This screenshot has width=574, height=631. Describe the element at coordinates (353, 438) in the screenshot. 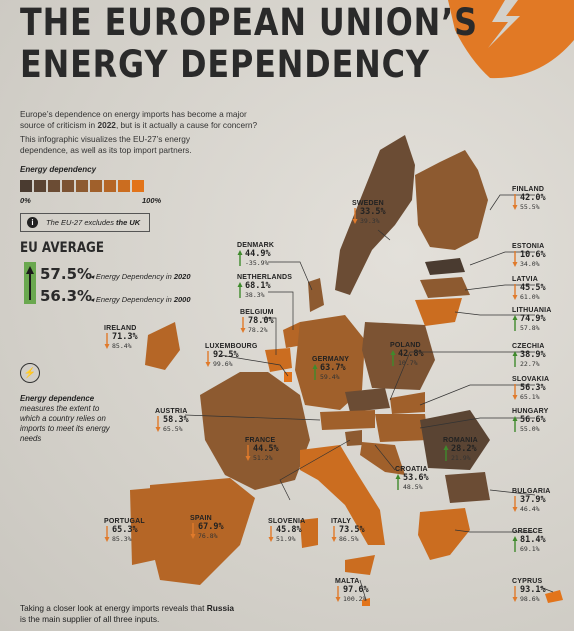

I see `country-slovenia` at that location.